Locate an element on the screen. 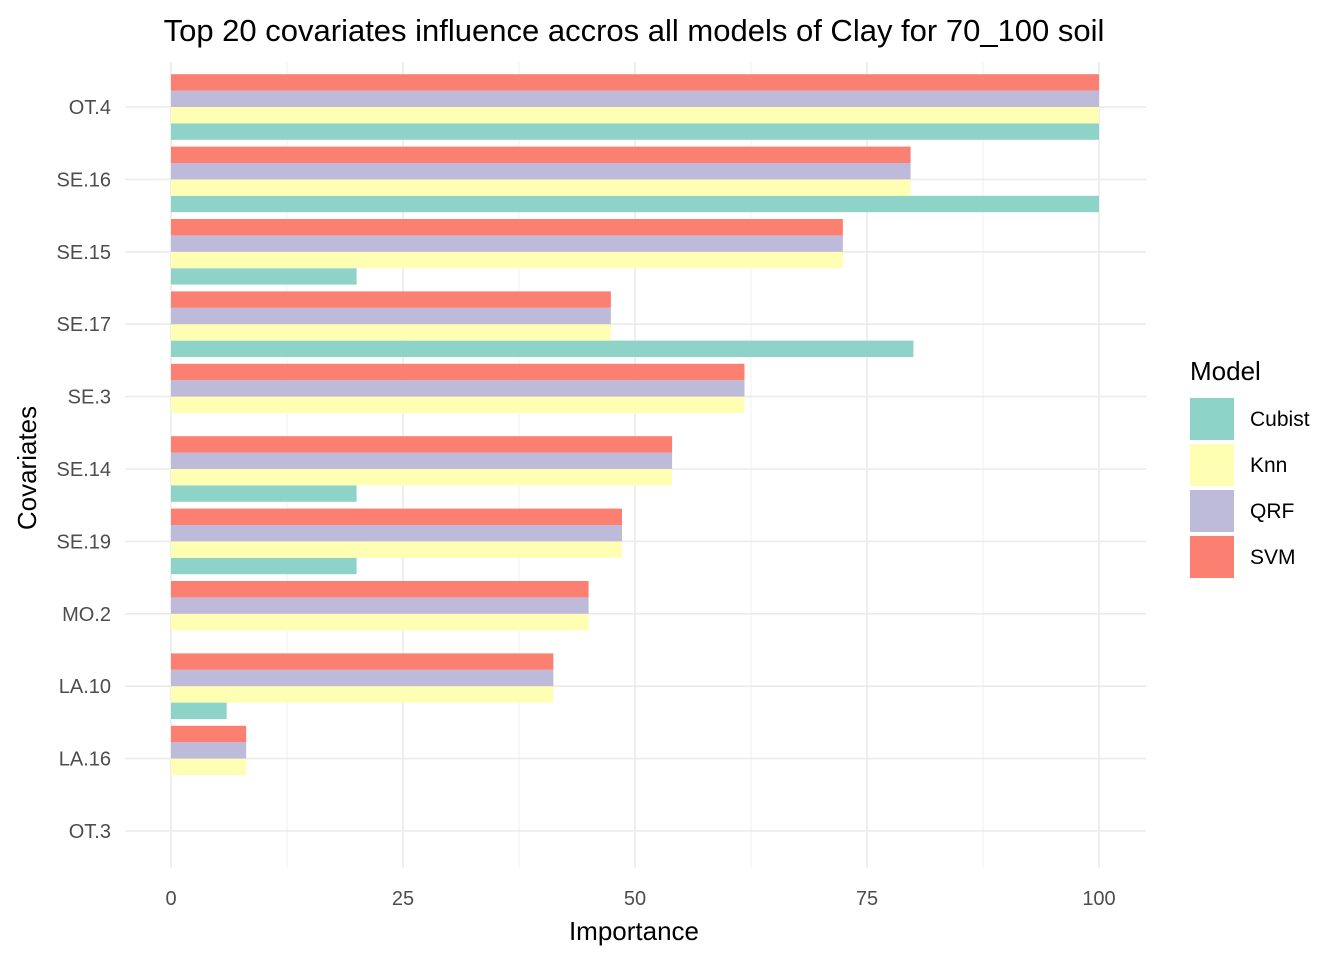  legend-key-cubist is located at coordinates (1212, 419).